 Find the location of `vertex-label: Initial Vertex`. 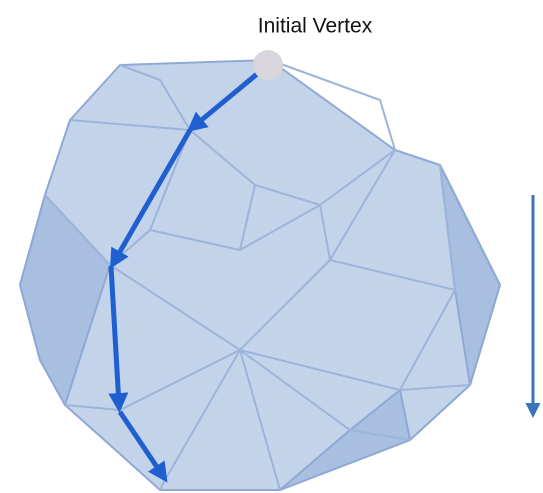

vertex-label: Initial Vertex is located at coordinates (315, 26).